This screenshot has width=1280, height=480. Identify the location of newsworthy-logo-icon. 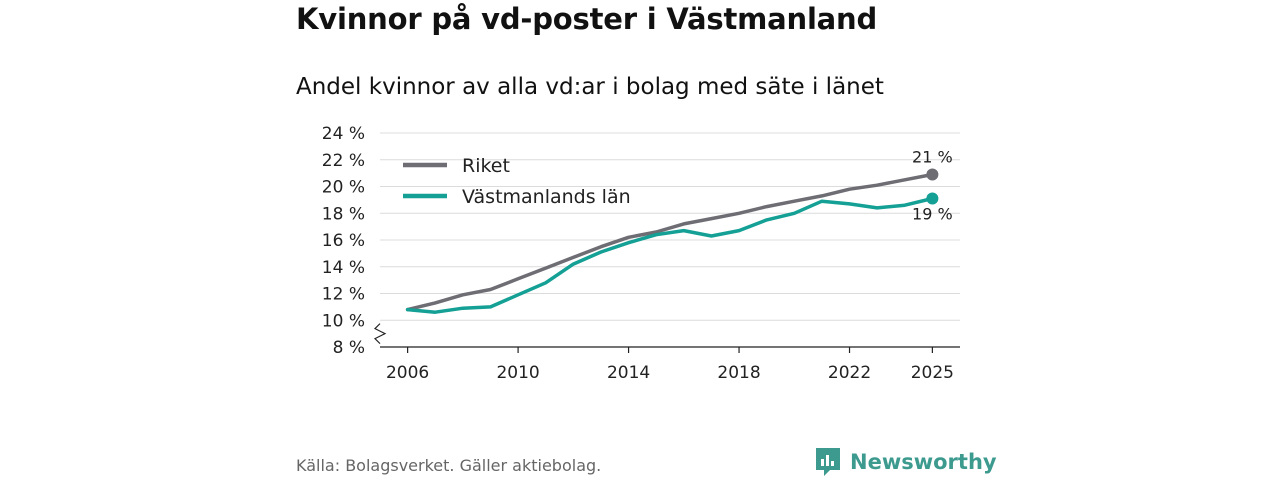
(828, 462).